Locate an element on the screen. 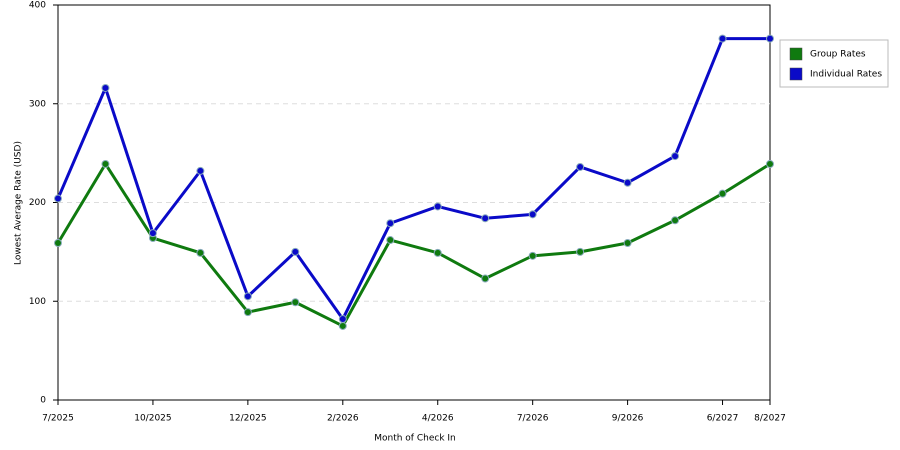 The width and height of the screenshot is (900, 450). y-axis-label: Lowest Average Rate (USD) is located at coordinates (19, 203).